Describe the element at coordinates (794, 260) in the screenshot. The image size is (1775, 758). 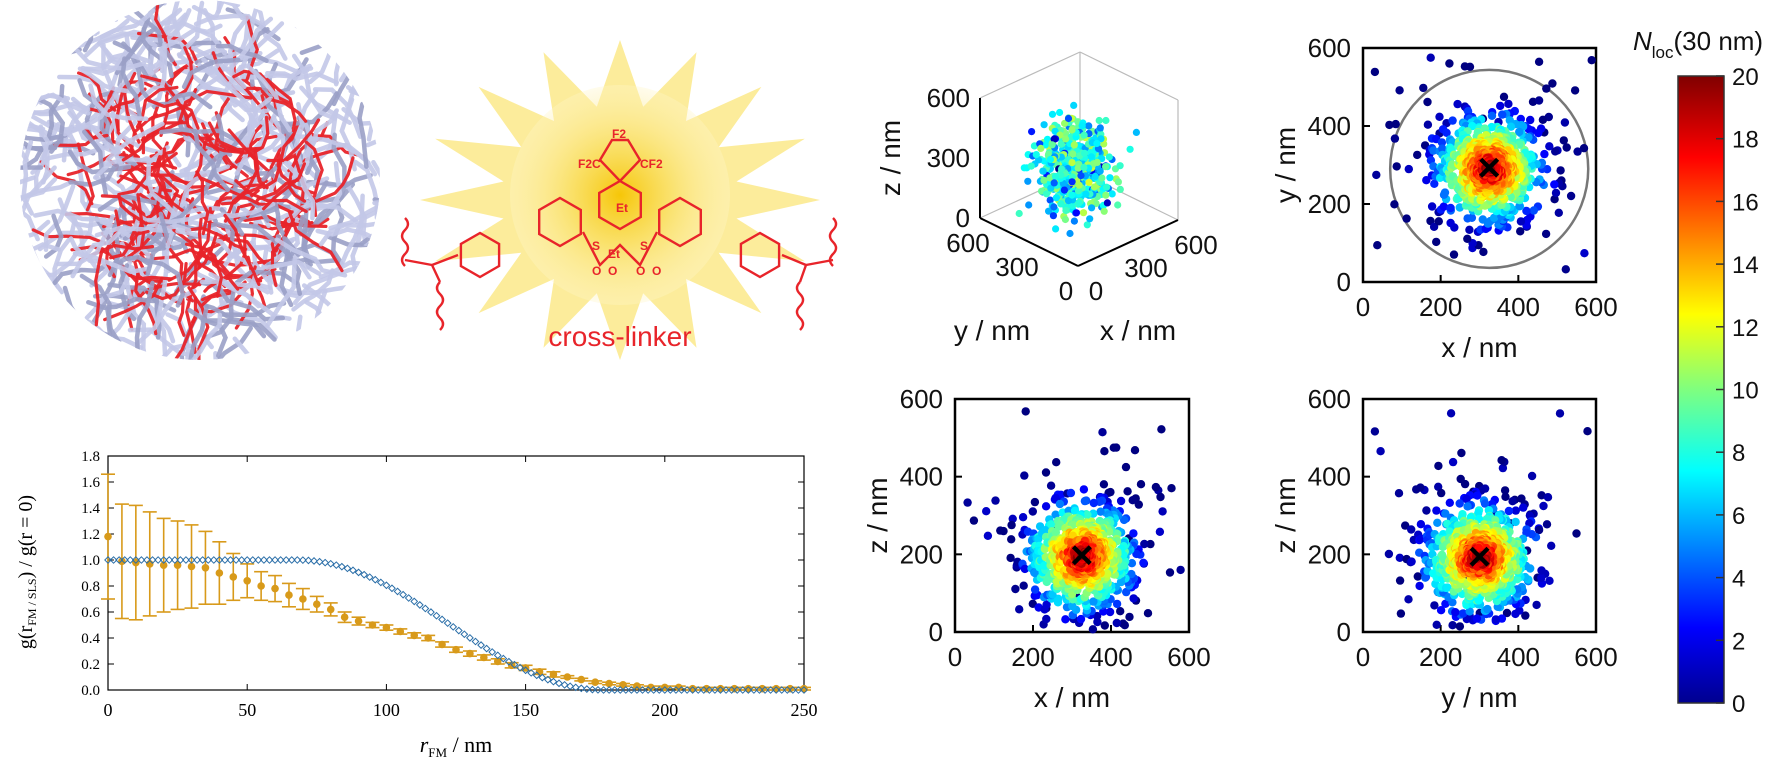
I see `linker-bond` at that location.